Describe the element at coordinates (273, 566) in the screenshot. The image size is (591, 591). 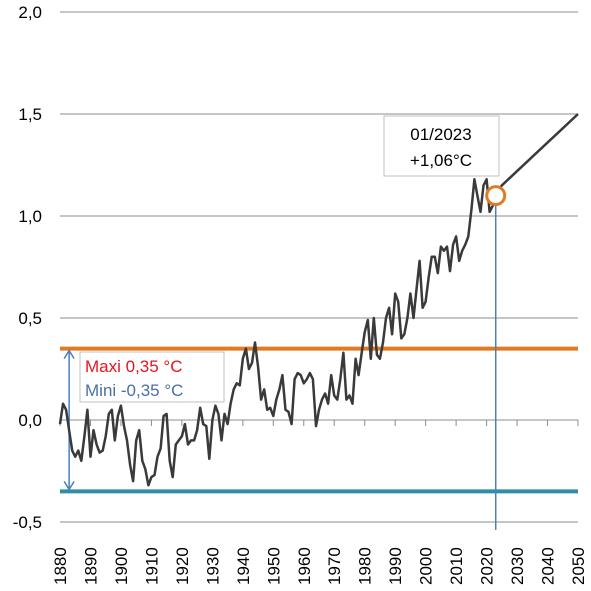
I see `x-tick-label: 1950` at that location.